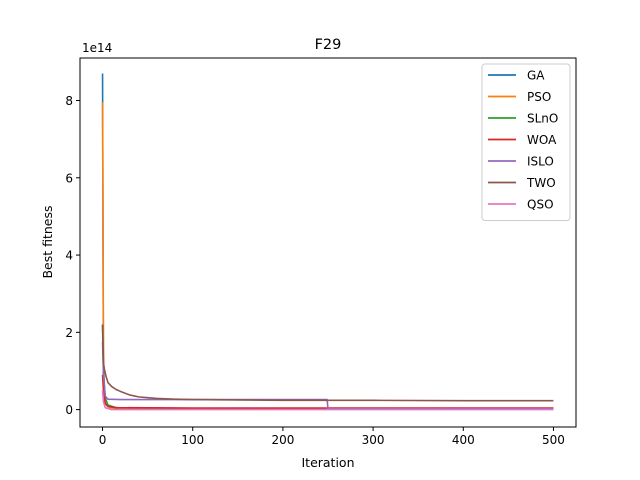 Image resolution: width=640 pixels, height=480 pixels. What do you see at coordinates (539, 97) in the screenshot?
I see `legend-label: PSO` at bounding box center [539, 97].